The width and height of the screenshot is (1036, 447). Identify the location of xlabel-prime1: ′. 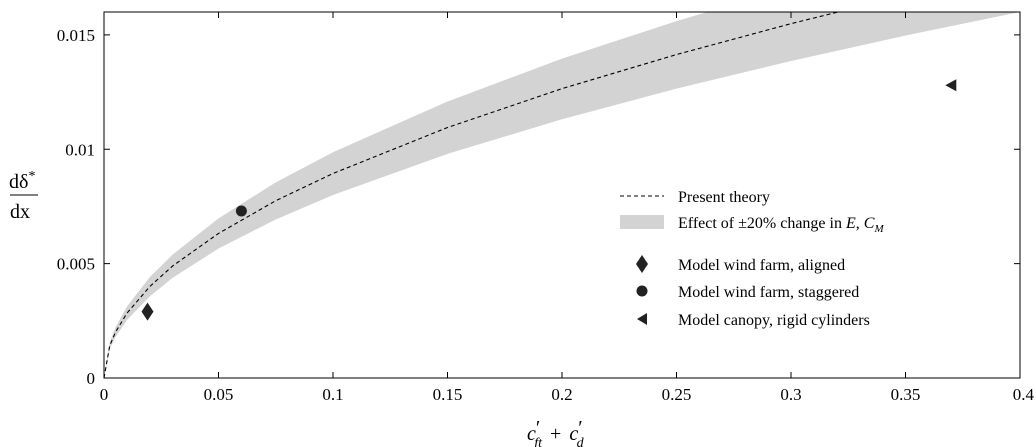
(538, 428).